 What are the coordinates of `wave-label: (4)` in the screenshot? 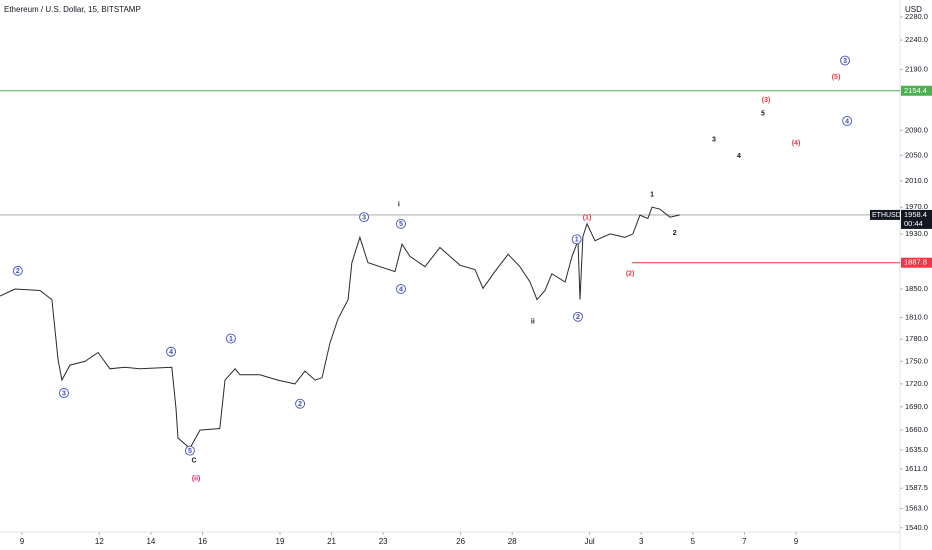 It's located at (796, 143).